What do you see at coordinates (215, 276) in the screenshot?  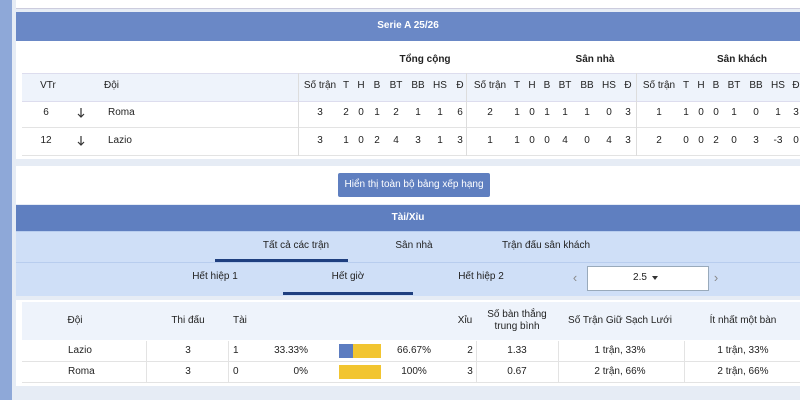 I see `subtab: Hết hiệp 1` at bounding box center [215, 276].